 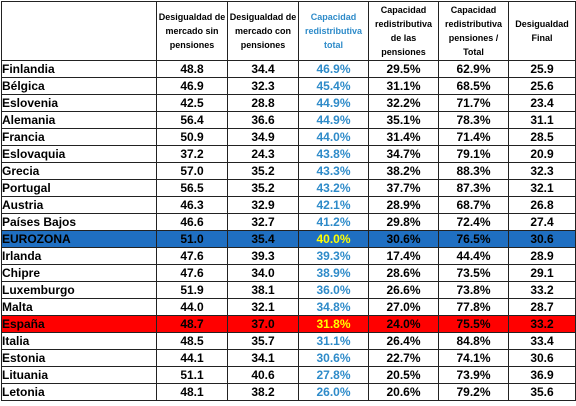 What do you see at coordinates (79, 256) in the screenshot?
I see `country-cell: Irlanda` at bounding box center [79, 256].